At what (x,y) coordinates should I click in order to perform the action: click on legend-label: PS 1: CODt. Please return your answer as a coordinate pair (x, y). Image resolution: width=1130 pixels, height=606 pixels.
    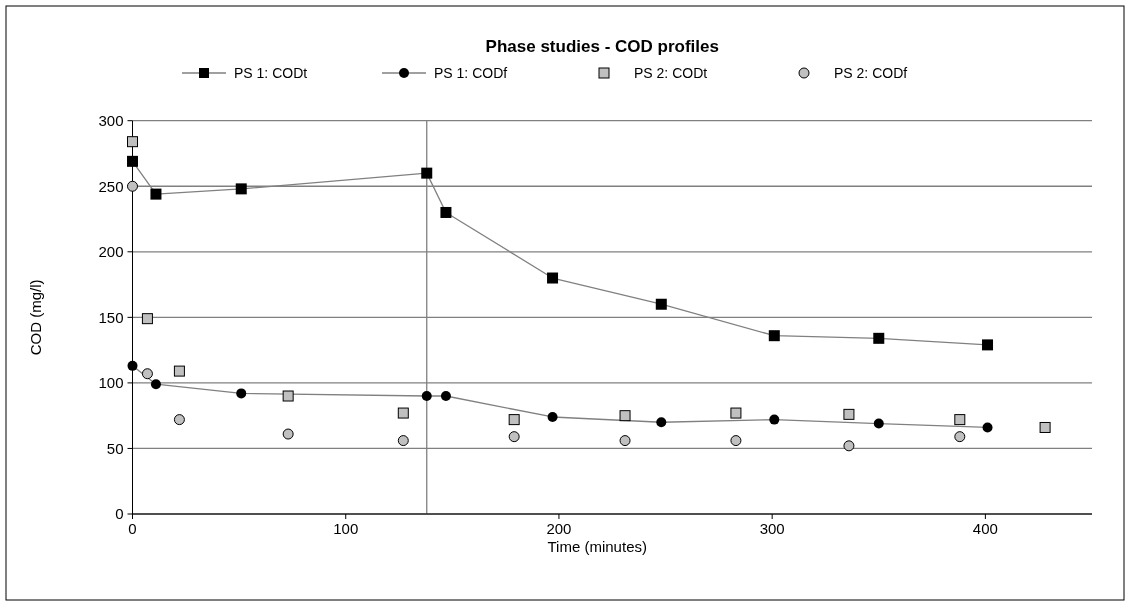
    Looking at the image, I should click on (271, 72).